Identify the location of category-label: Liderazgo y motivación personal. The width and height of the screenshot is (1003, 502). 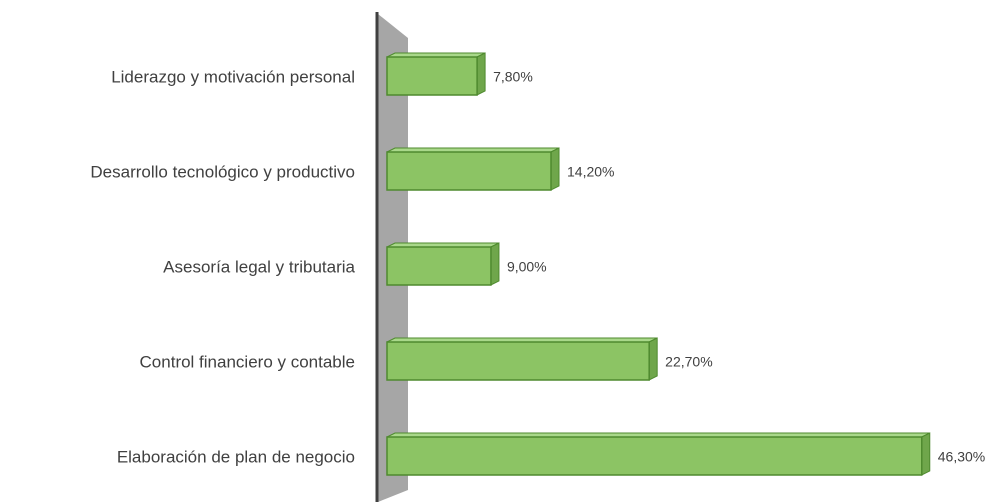
(233, 76).